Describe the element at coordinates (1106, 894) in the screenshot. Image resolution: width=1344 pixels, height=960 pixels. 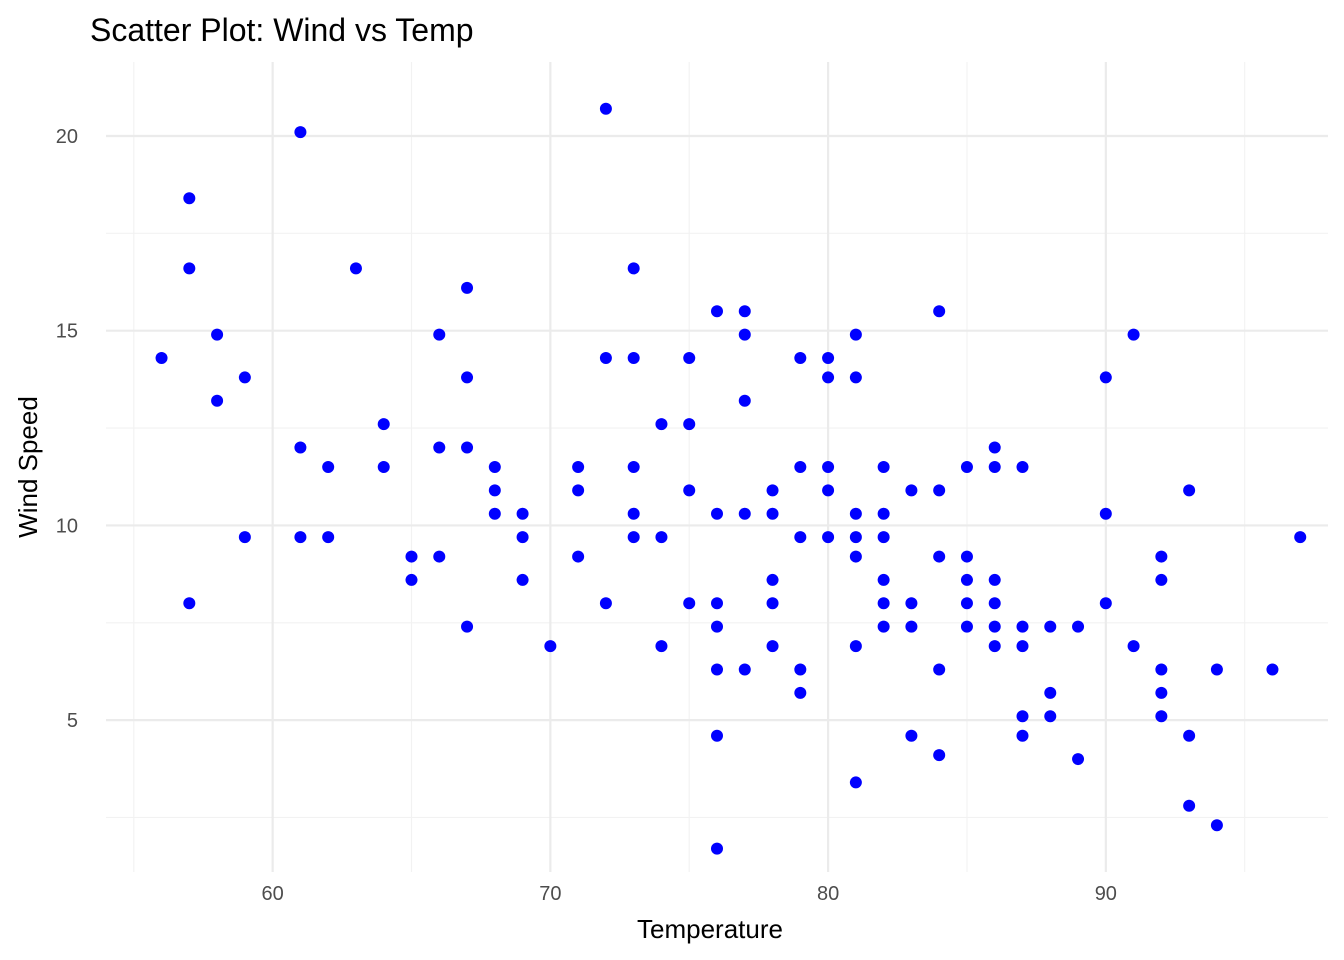
I see `x-tick-label: 90` at that location.